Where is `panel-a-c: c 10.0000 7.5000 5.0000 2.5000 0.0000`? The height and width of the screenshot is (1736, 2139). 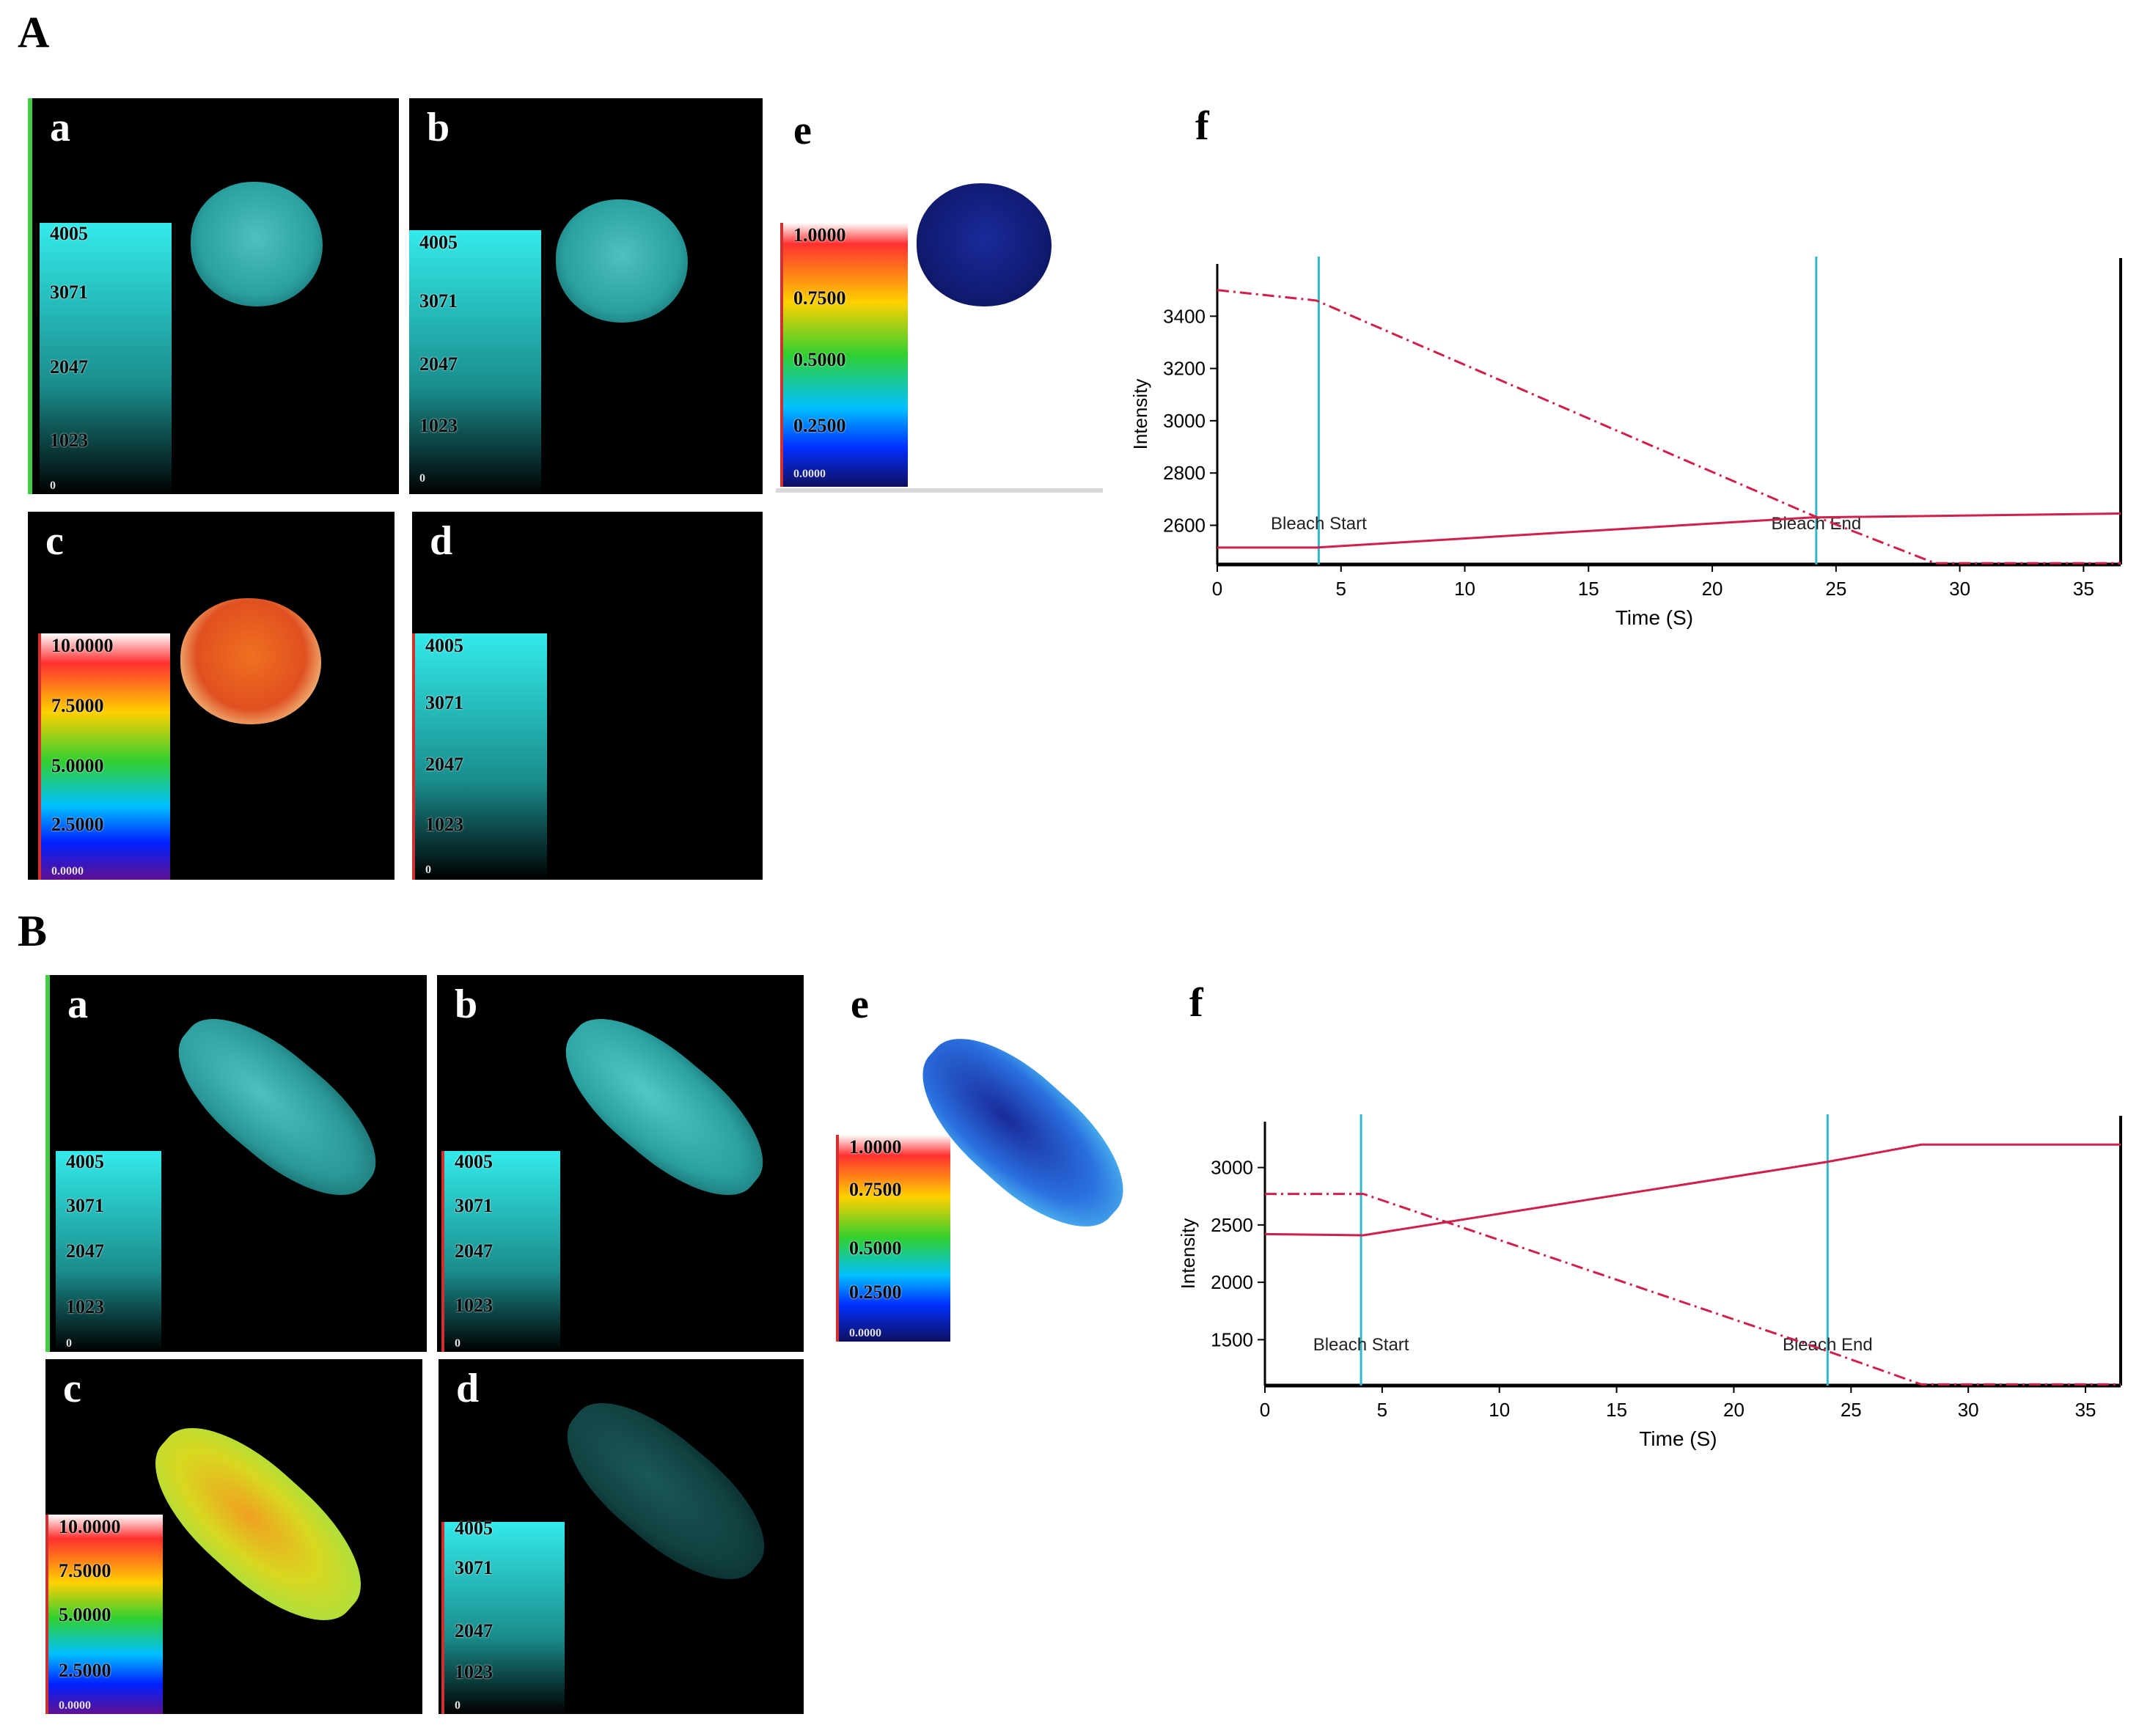 panel-a-c: c 10.0000 7.5000 5.0000 2.5000 0.0000 is located at coordinates (212, 696).